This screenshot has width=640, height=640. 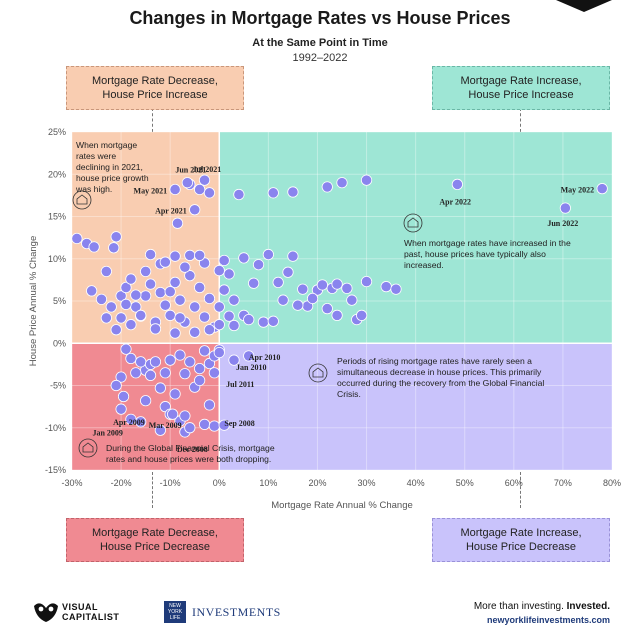 What do you see at coordinates (236, 612) in the screenshot?
I see `partner-name: INVESTMENTS` at bounding box center [236, 612].